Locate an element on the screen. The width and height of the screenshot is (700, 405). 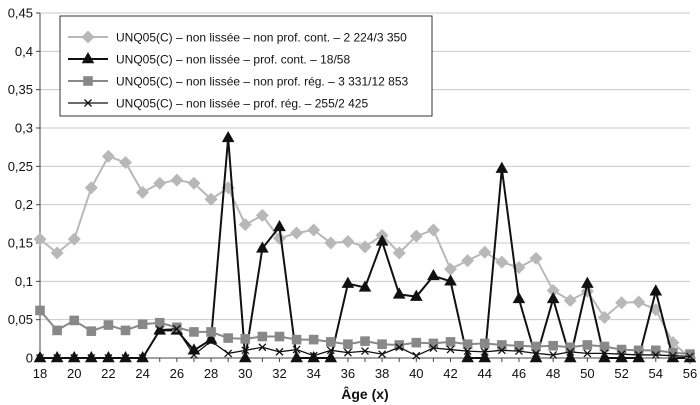
x-tick-label: 38 is located at coordinates (382, 373).